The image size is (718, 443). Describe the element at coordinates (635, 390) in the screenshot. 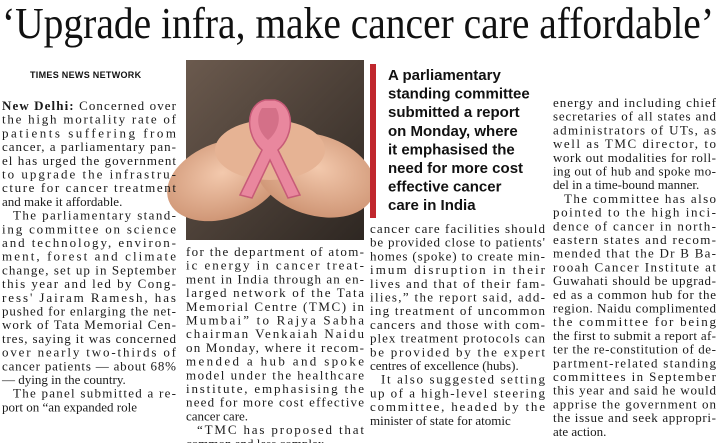

I see `body-line: this year and said he would` at that location.